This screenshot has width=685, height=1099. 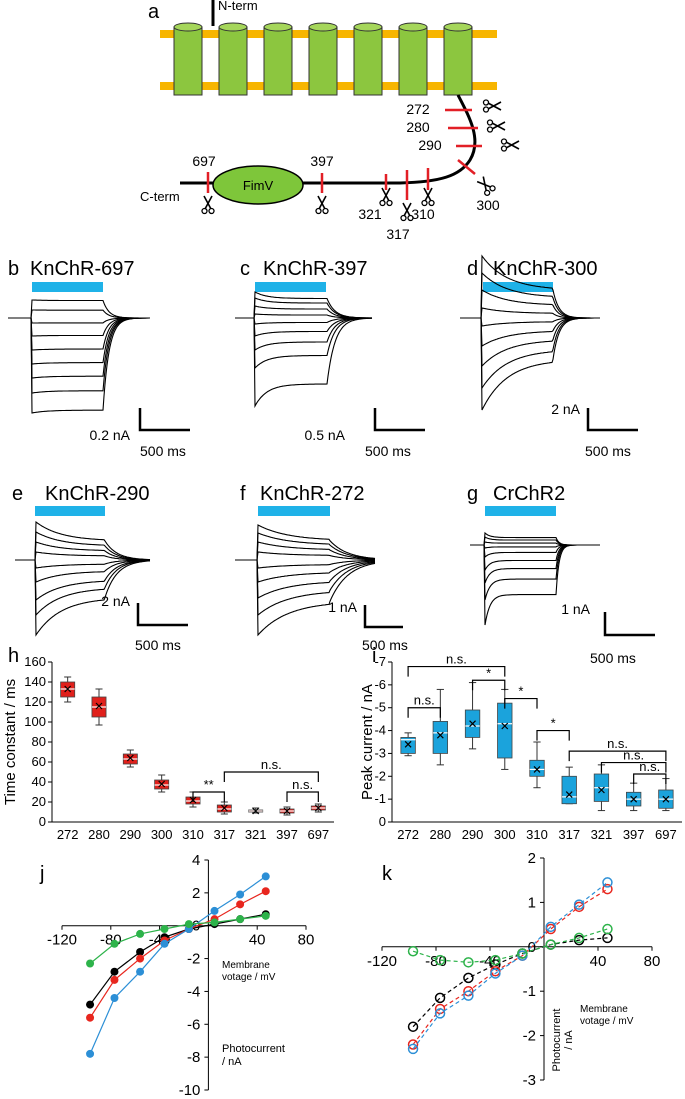 I want to click on domain-label: FimV, so click(x=258, y=185).